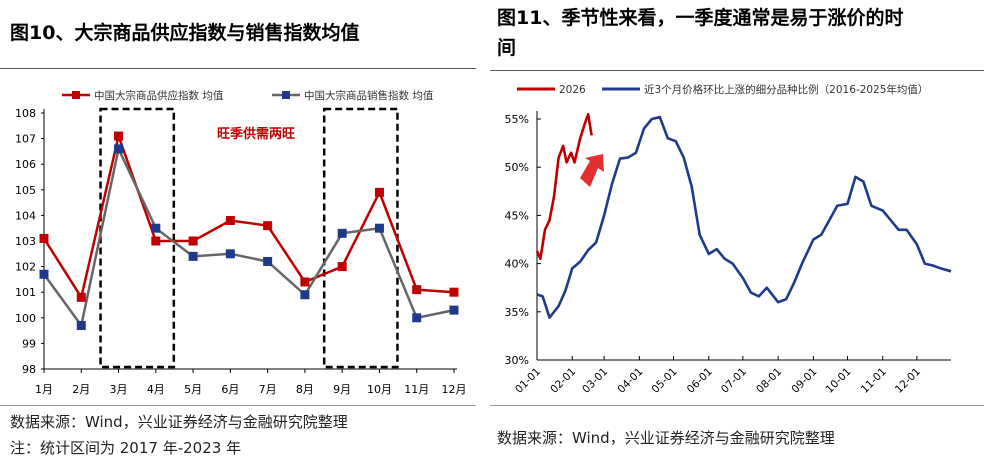  I want to click on right-title-divider, so click(737, 70).